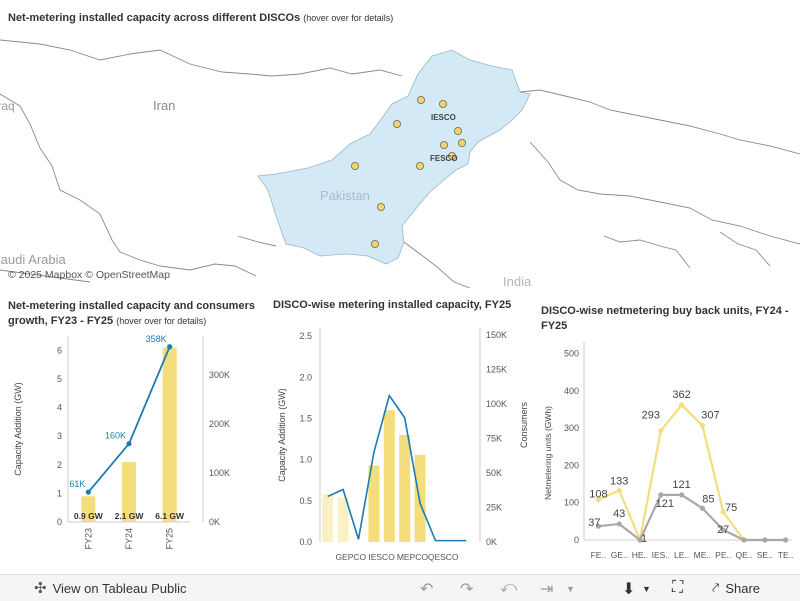  I want to click on map-city-label-iesco: IESCO, so click(443, 117).